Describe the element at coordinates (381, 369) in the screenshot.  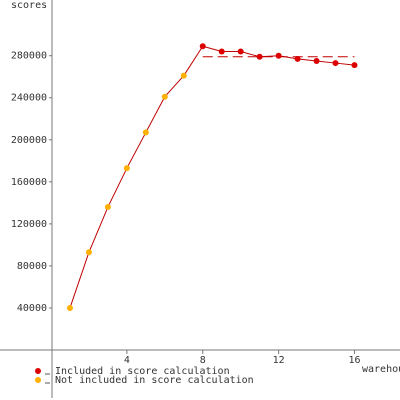
I see `x-axis-label: warehouses` at that location.